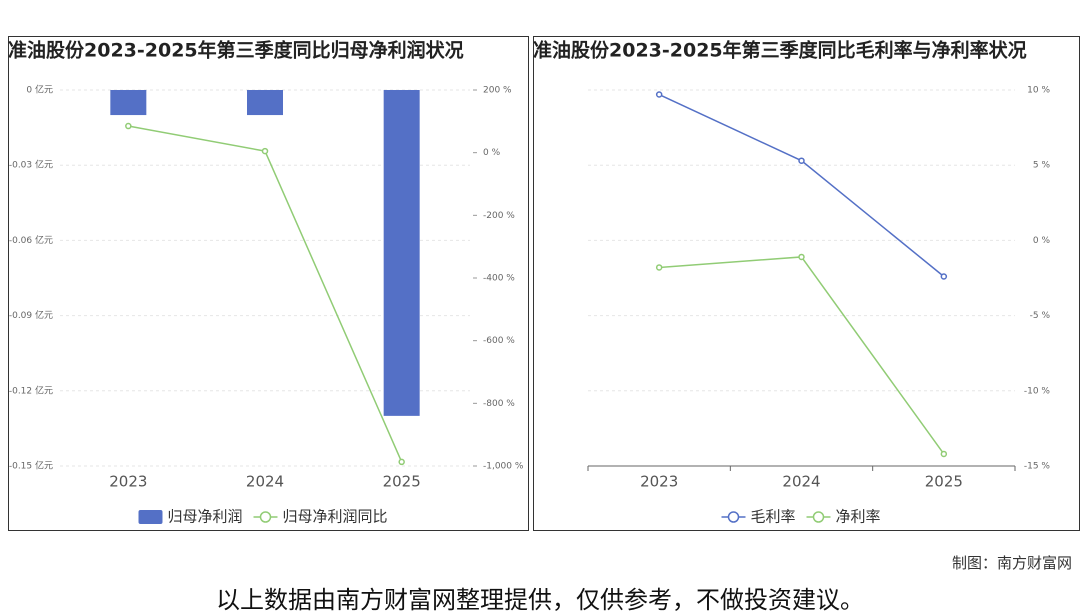  I want to click on legend-label: 归母净利润, so click(205, 517).